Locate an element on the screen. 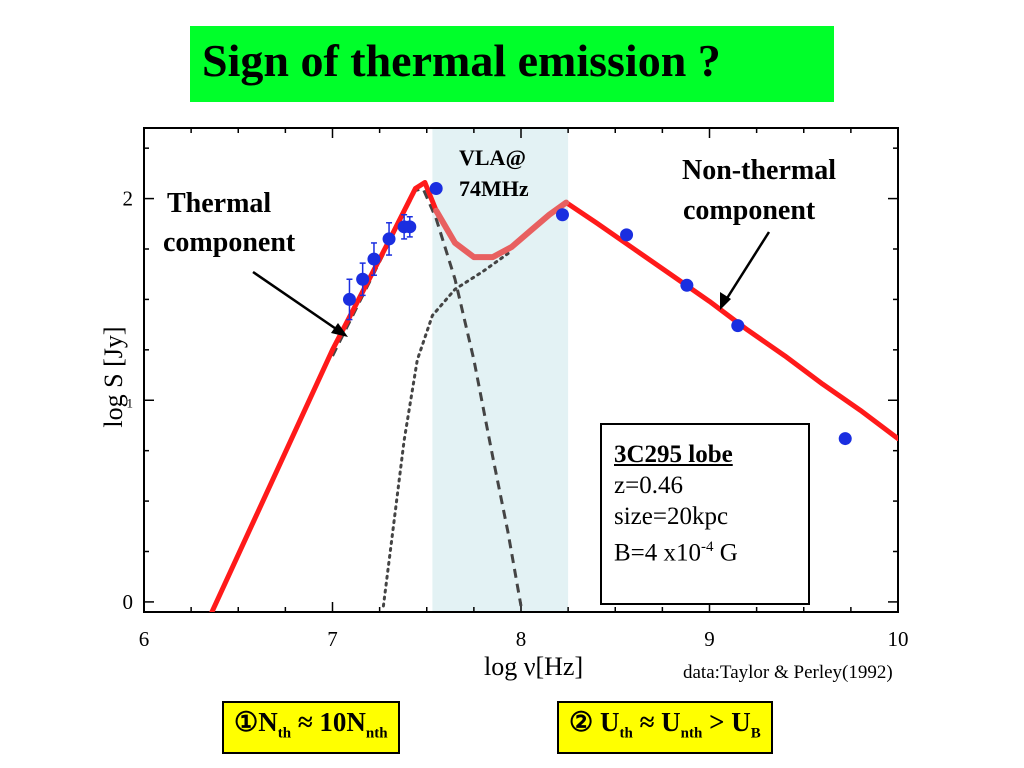 The height and width of the screenshot is (768, 1024). info-field-prefix: B=4 x10 is located at coordinates (658, 553).